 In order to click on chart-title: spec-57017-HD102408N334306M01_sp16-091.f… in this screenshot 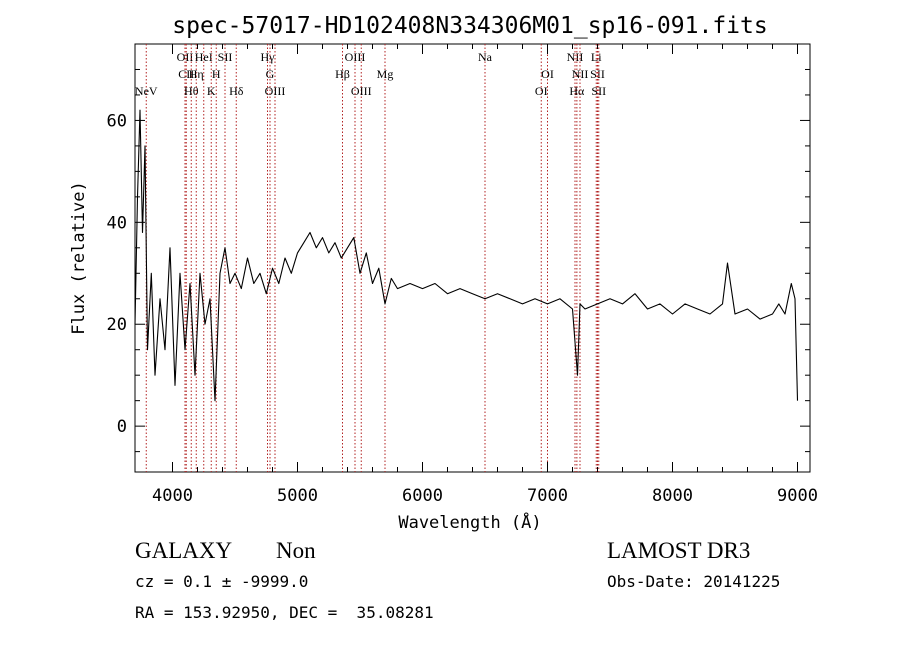, I will do `click(469, 26)`.